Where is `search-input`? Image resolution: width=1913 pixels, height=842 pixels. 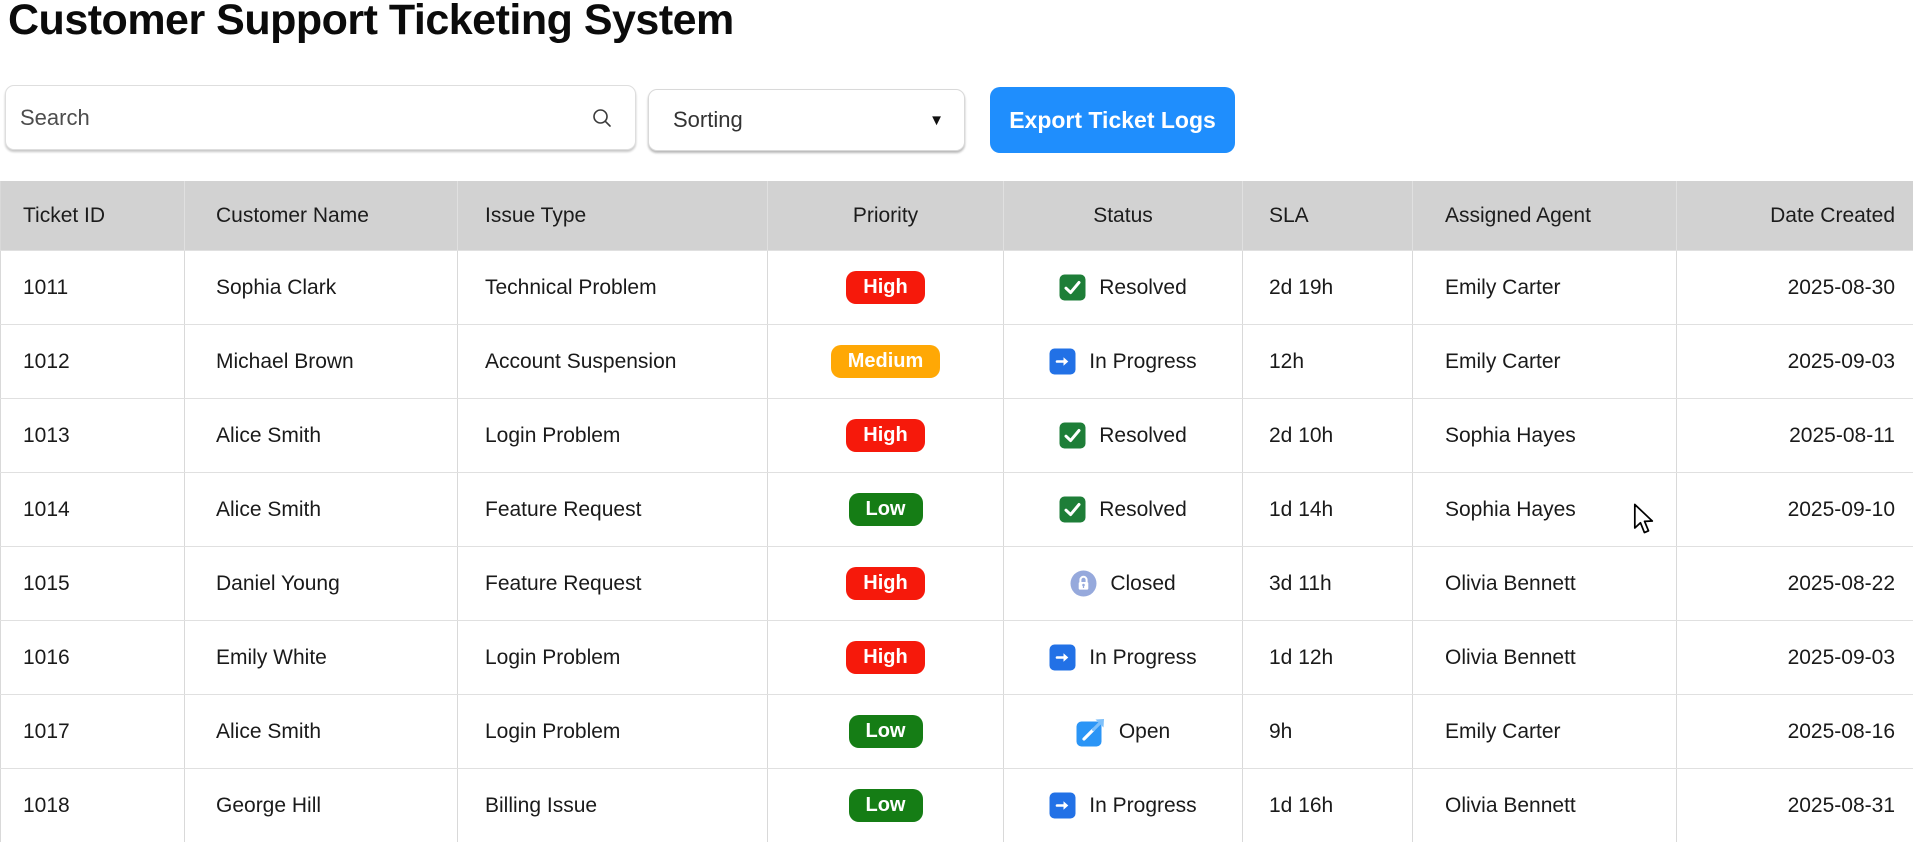 search-input is located at coordinates (298, 117).